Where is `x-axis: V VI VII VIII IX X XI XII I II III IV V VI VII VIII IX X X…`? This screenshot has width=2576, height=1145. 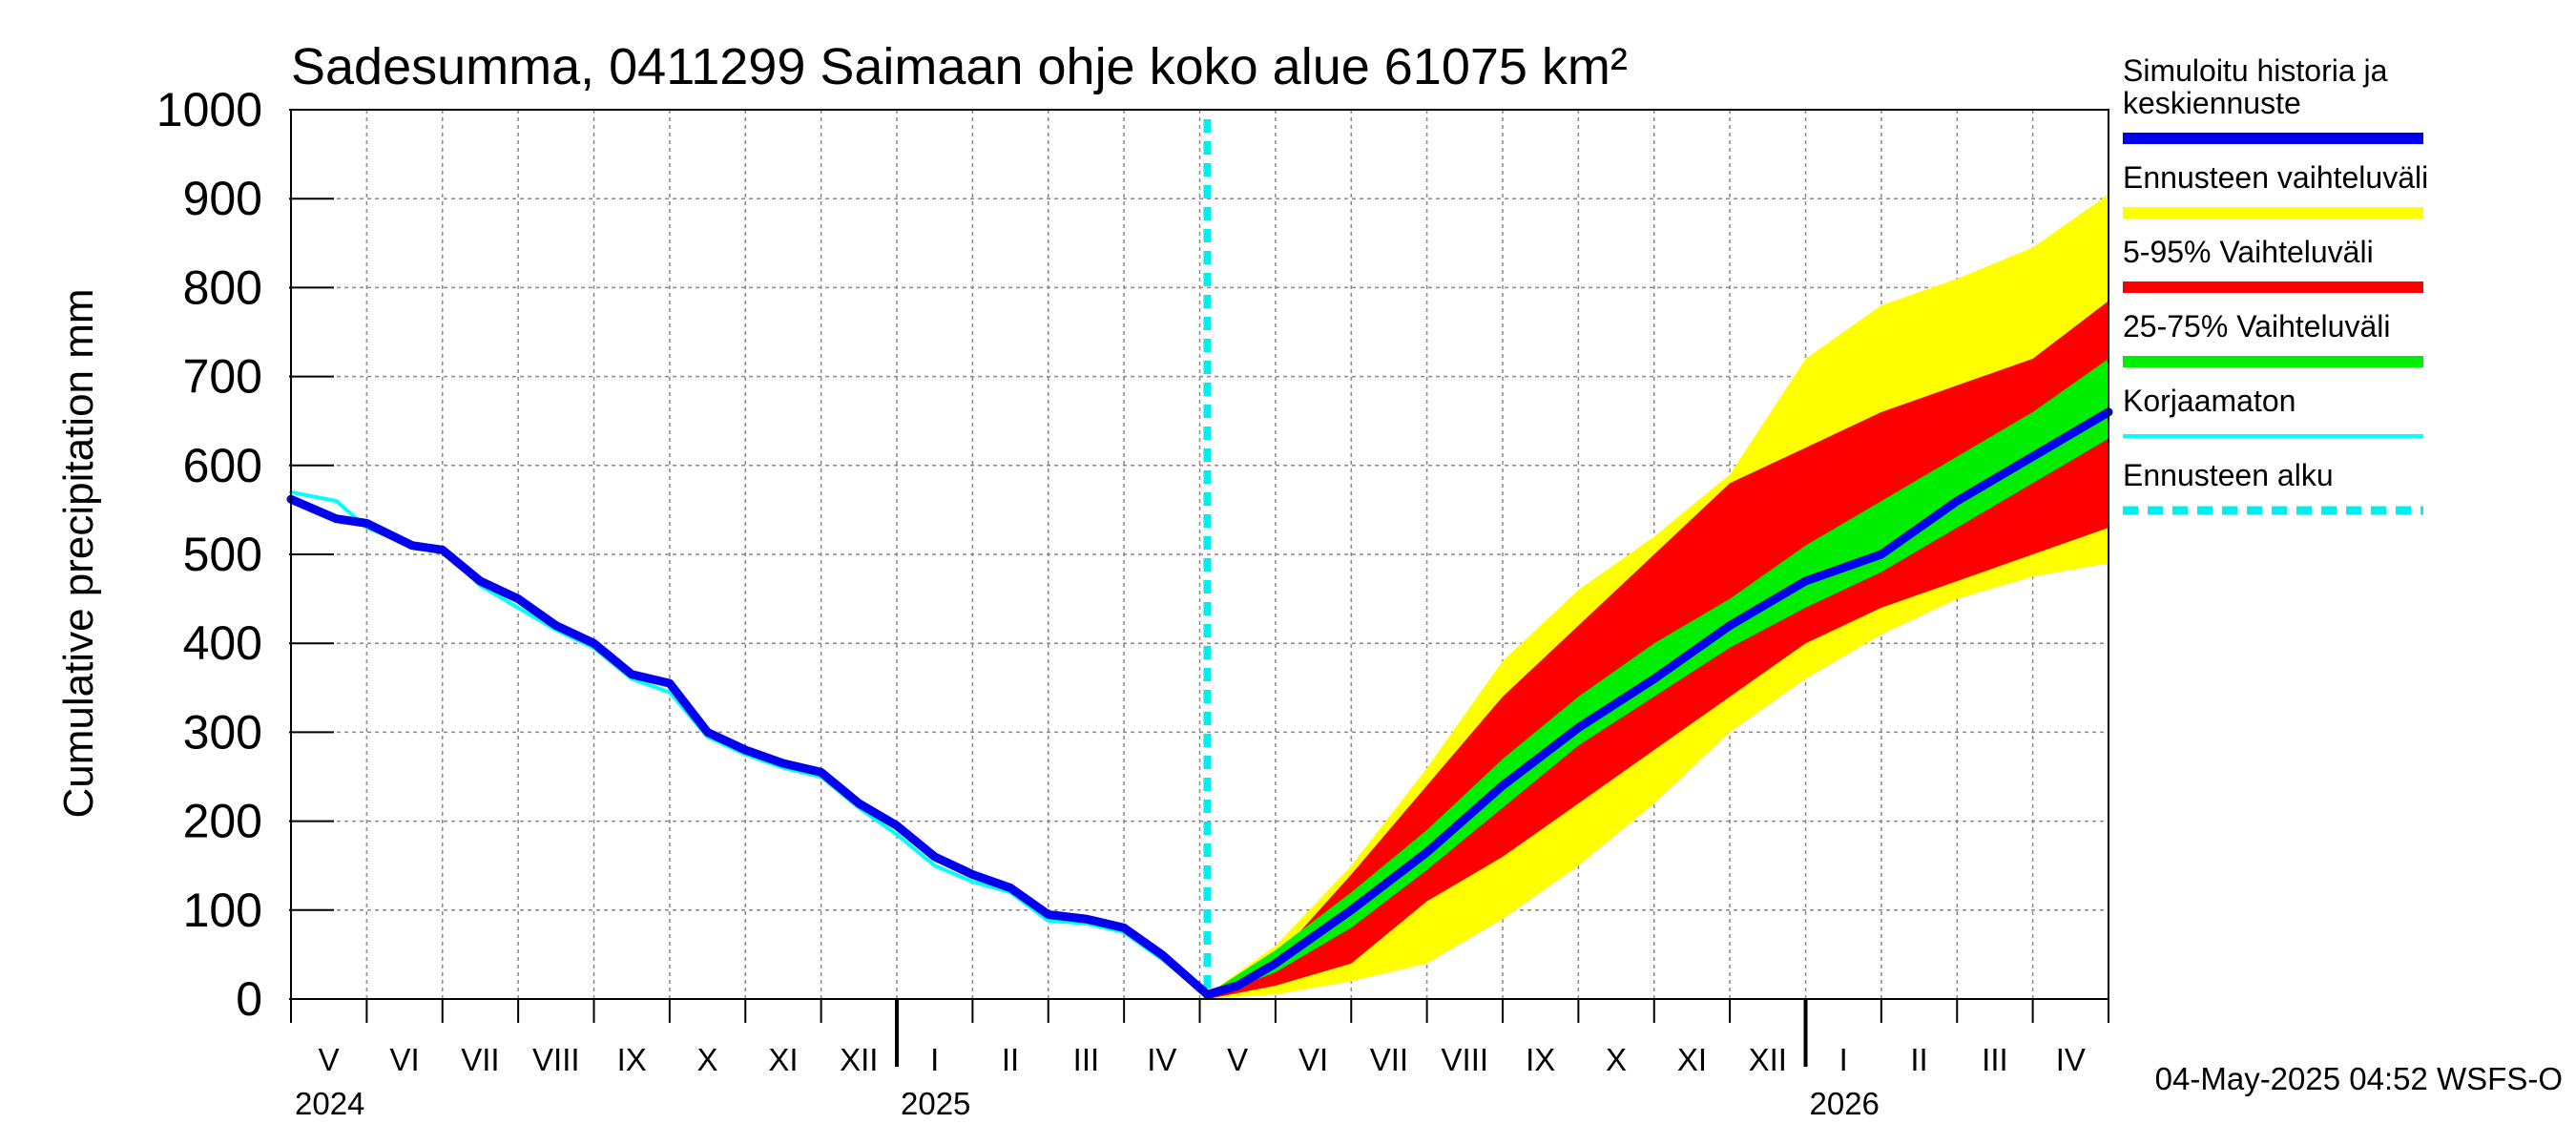
x-axis: V VI VII VIII IX X XI XII I II III IV V VI VII VIII IX X X… is located at coordinates (1199, 1060).